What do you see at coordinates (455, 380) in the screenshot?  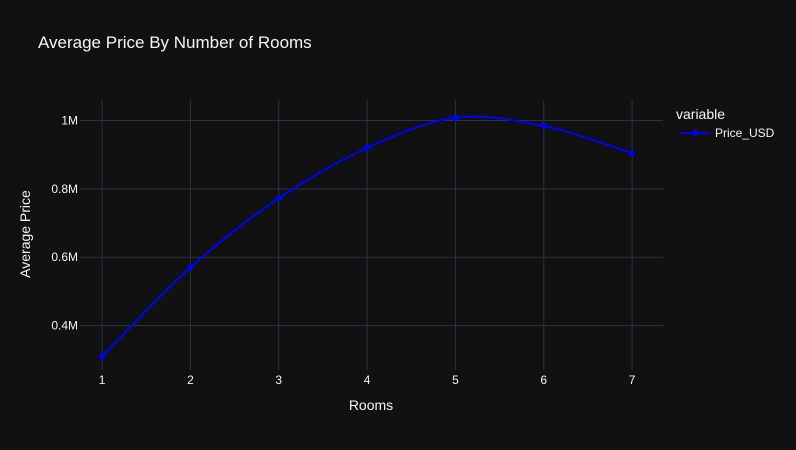 I see `x-tick-label: 5` at bounding box center [455, 380].